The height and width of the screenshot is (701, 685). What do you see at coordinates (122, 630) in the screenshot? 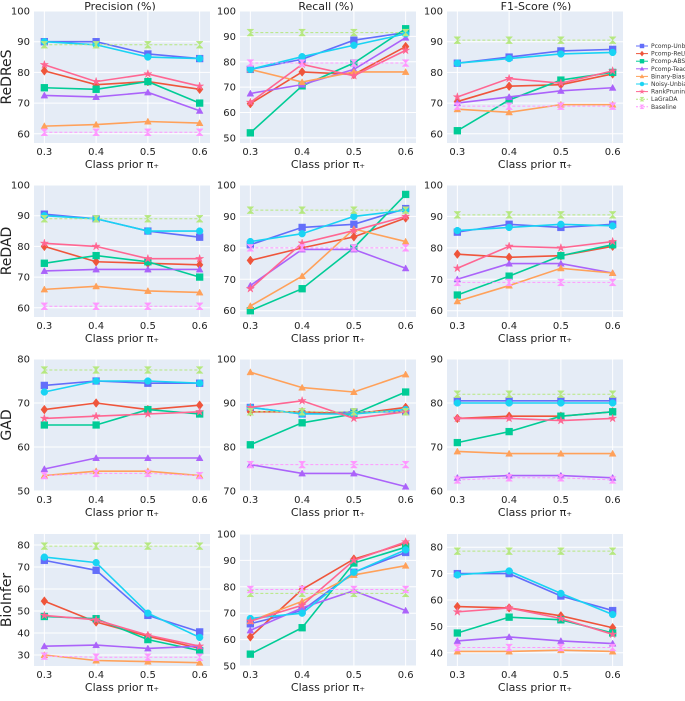
I see `series-rankpruning` at bounding box center [122, 630].